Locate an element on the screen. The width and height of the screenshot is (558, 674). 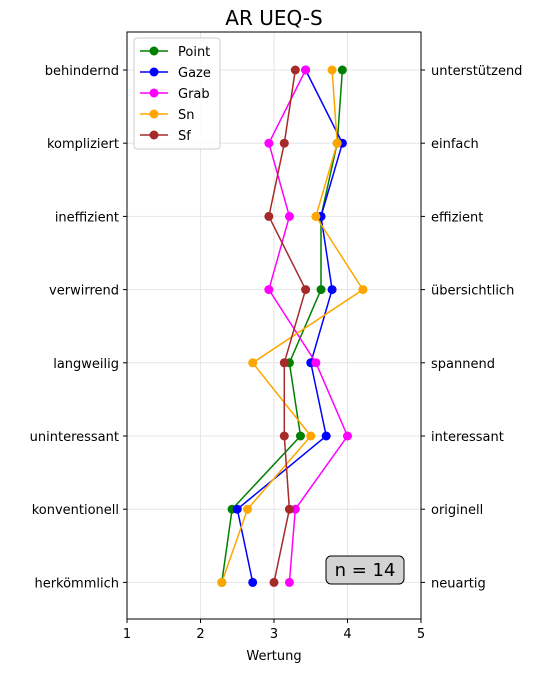
y-label-left: herkömmlich is located at coordinates (76, 583).